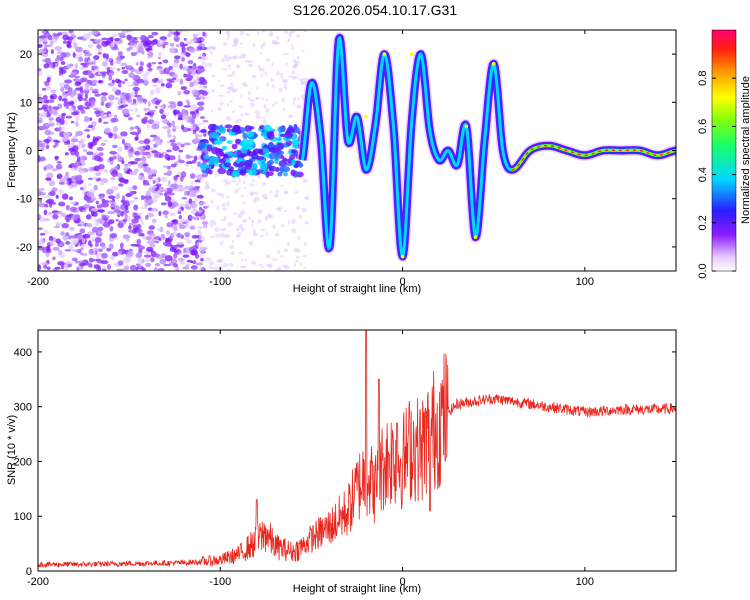  I want to click on snr-y-tick-label: 400, so click(23, 353).